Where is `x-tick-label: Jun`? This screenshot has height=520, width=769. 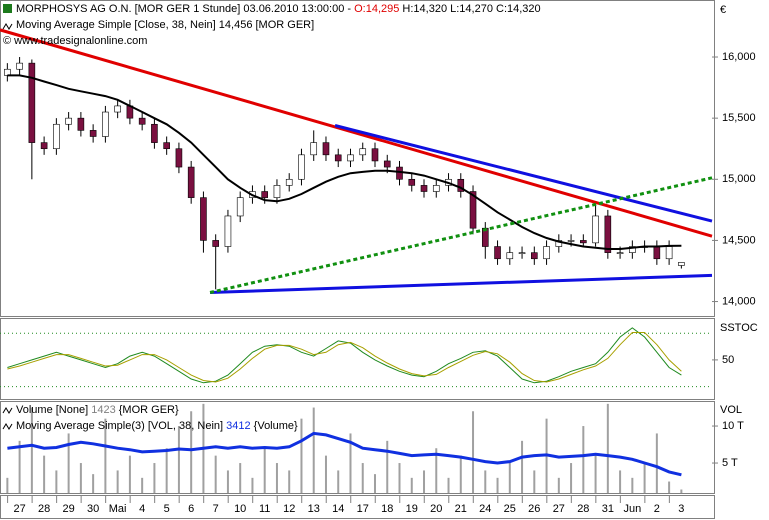
x-tick-label: Jun is located at coordinates (632, 509).